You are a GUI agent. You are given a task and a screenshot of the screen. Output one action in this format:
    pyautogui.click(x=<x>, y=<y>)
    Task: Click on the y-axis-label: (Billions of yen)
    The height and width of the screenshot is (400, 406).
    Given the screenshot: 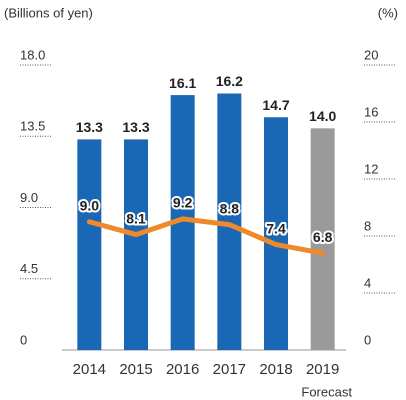 What is the action you would take?
    pyautogui.click(x=48, y=12)
    